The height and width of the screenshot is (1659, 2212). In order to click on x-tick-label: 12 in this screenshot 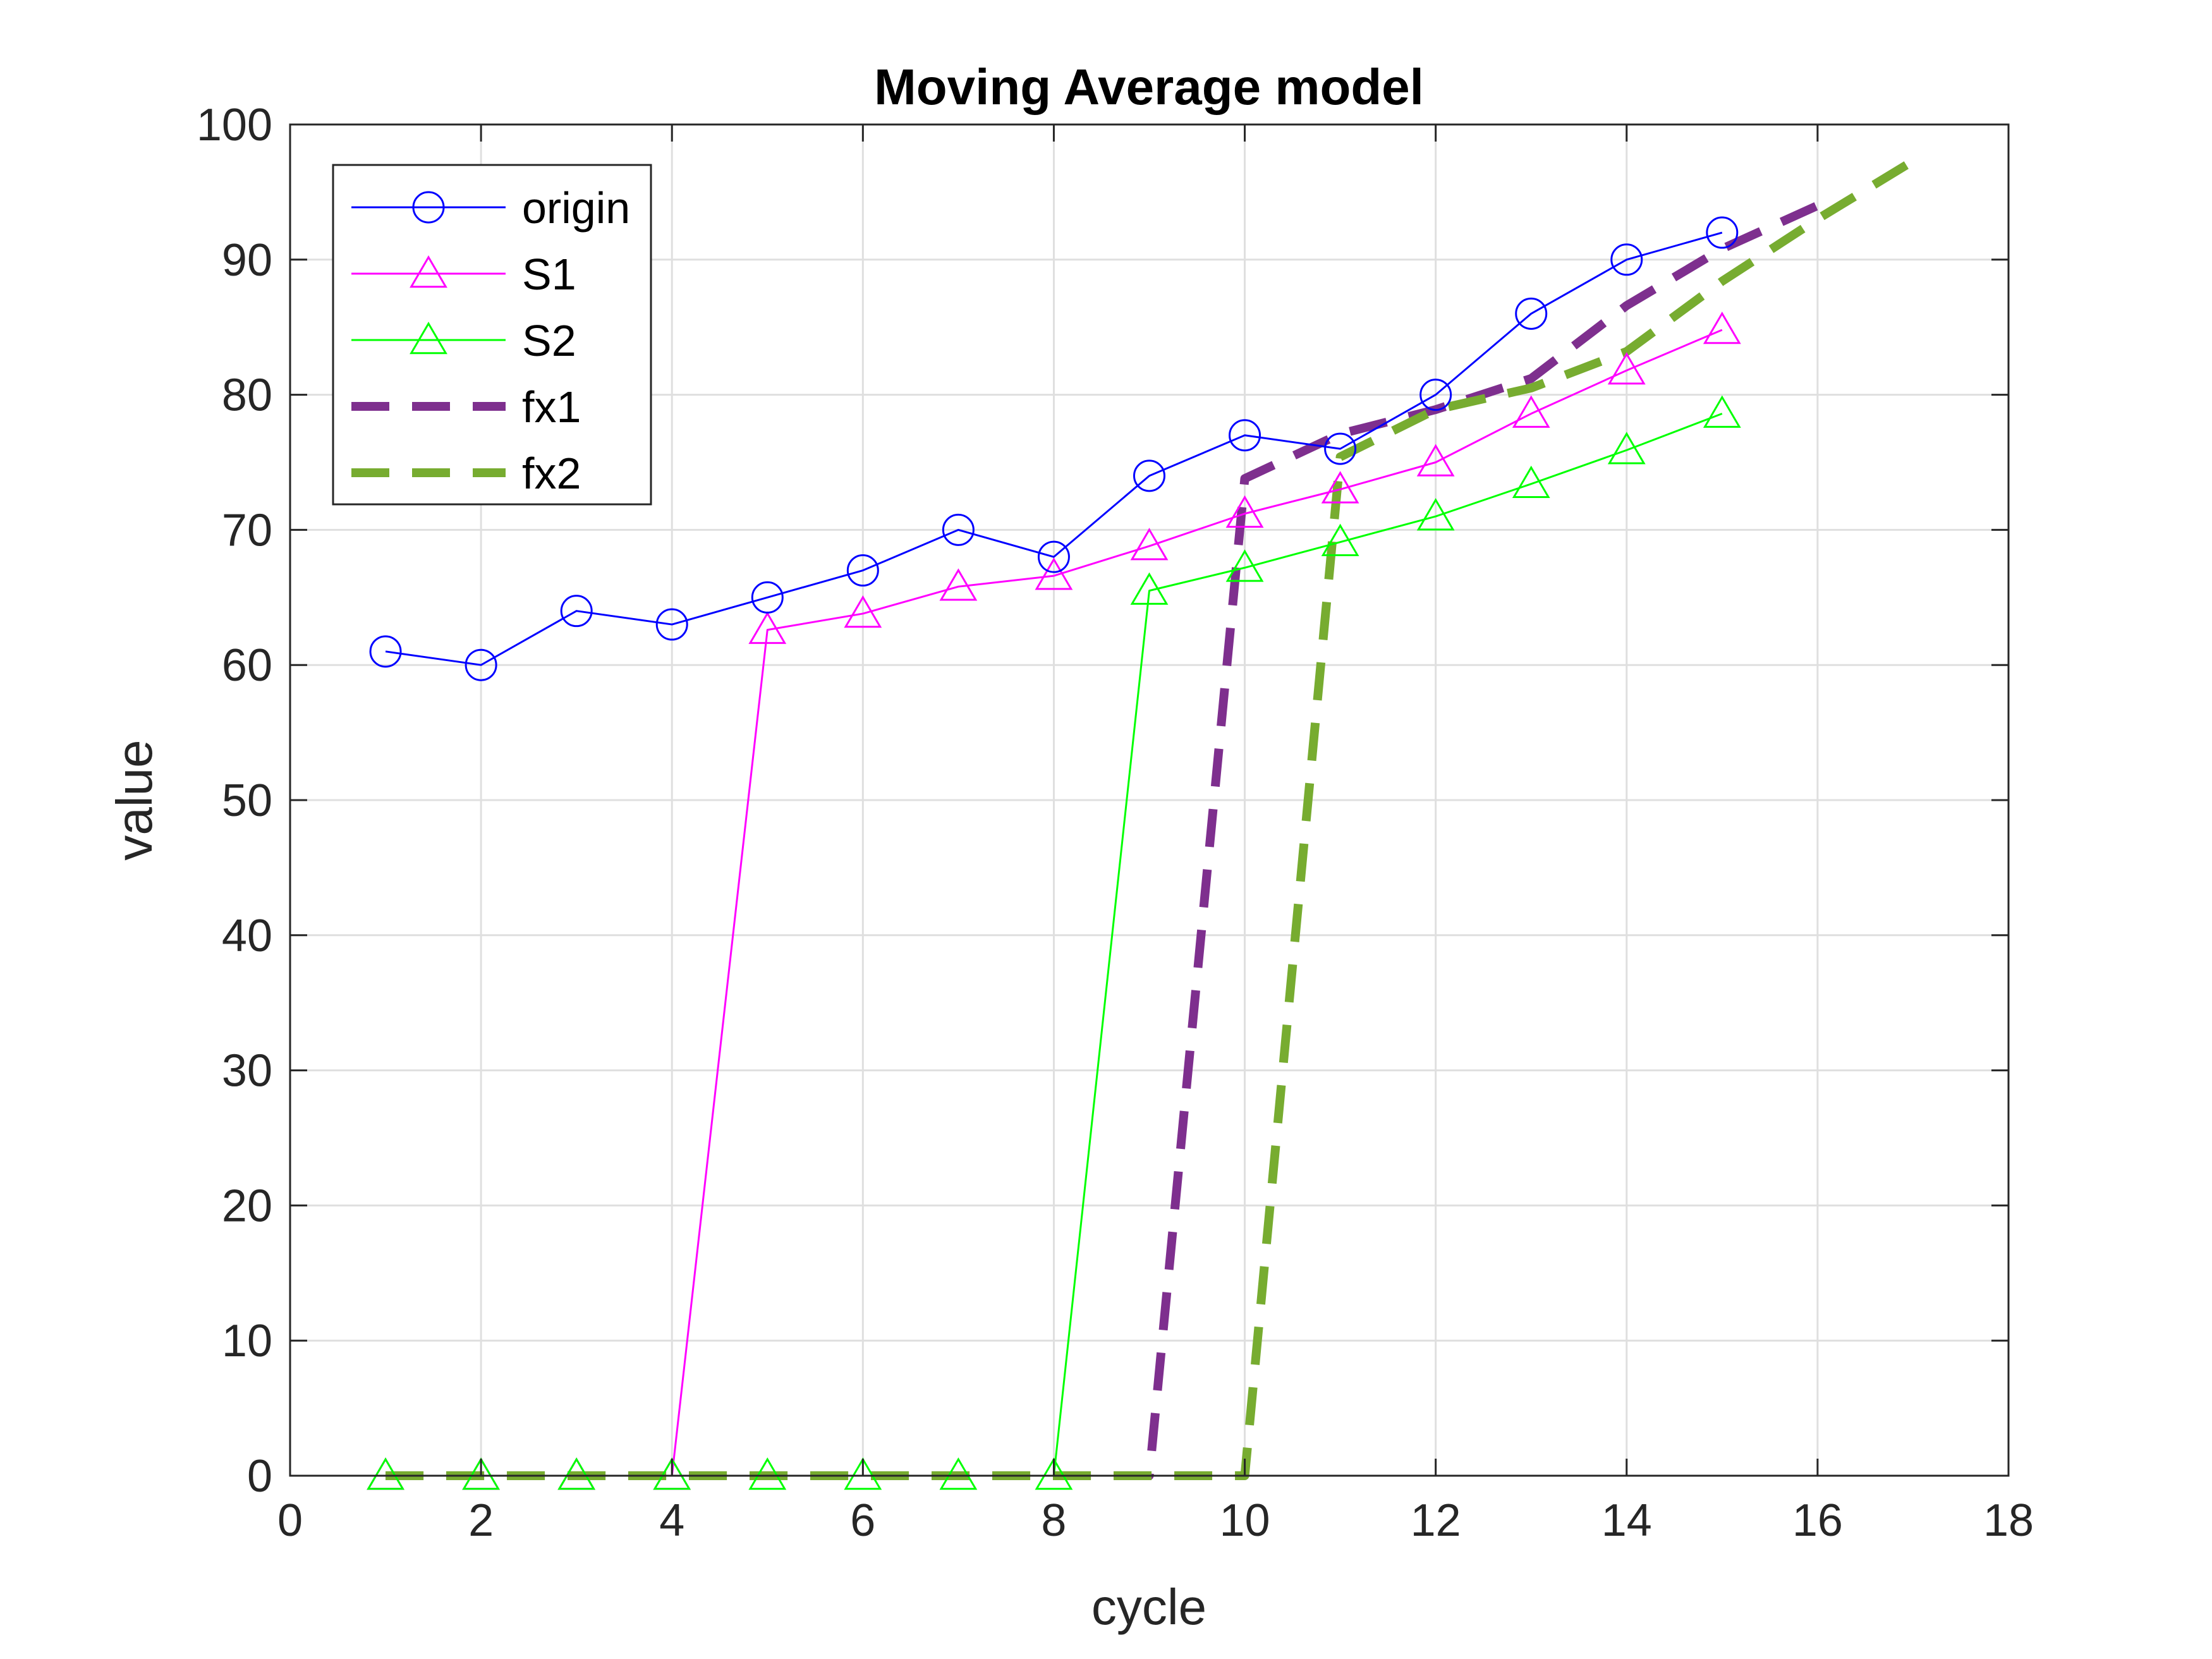, I will do `click(1436, 1520)`.